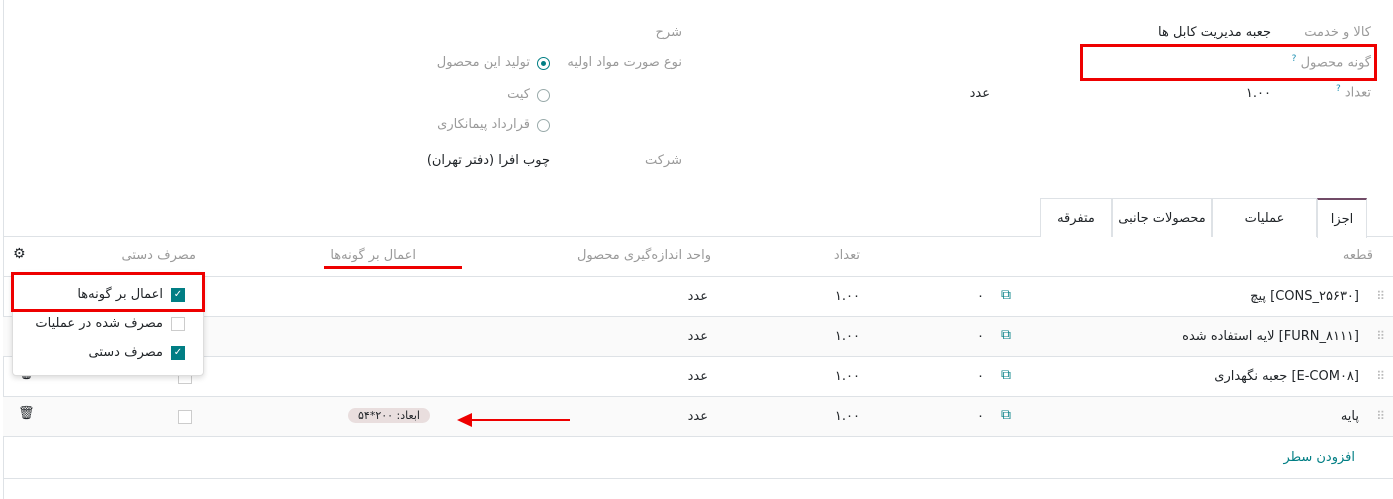  I want to click on highlight-underline, so click(393, 267).